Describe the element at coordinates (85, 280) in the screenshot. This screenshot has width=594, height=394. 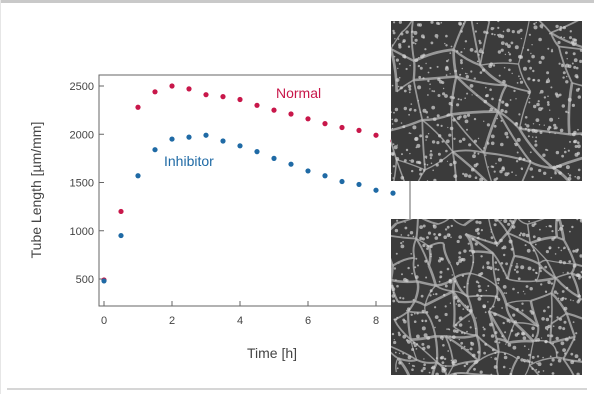
I see `y-tick-label: 500` at that location.